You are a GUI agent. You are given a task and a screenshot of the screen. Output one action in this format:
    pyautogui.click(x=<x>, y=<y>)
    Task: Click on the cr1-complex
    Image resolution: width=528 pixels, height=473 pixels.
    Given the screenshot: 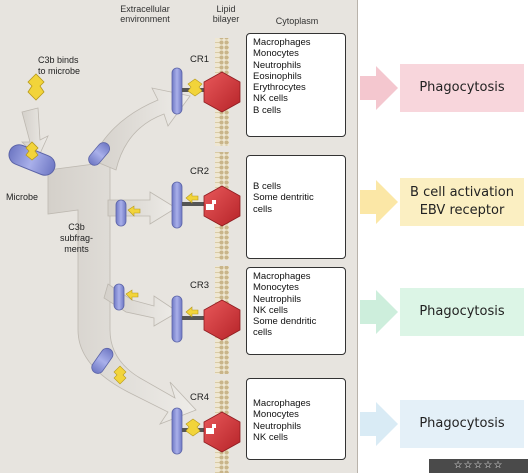 What is the action you would take?
    pyautogui.click(x=206, y=91)
    